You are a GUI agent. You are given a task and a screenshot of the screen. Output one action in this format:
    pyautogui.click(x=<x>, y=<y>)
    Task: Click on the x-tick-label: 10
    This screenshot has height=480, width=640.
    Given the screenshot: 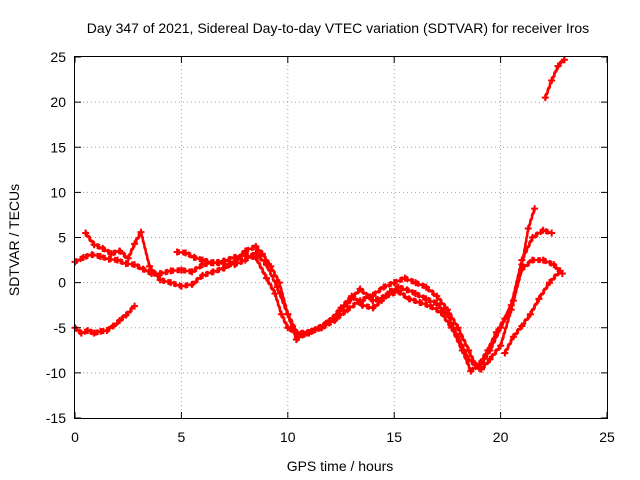 What is the action you would take?
    pyautogui.click(x=288, y=437)
    